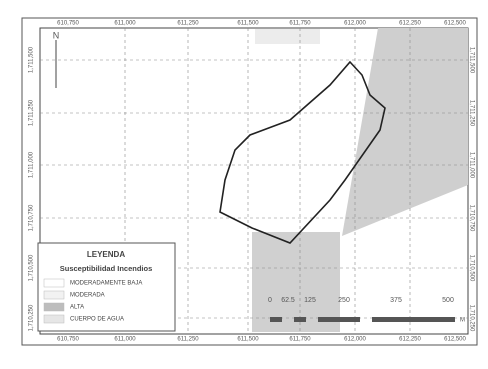 This screenshot has height=369, width=488. I want to click on scale-label: 62.5, so click(288, 300).